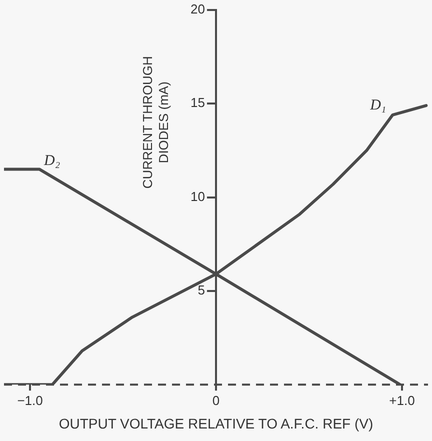 The width and height of the screenshot is (432, 441). What do you see at coordinates (201, 290) in the screenshot?
I see `y-tick-label: 5` at bounding box center [201, 290].